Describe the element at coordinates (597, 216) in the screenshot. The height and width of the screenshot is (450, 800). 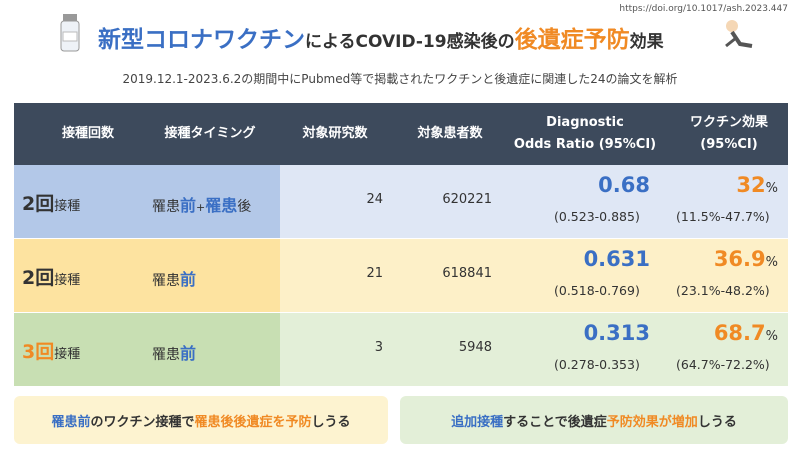
I see `odds-ratio-ci: (0.523-0.885)` at that location.